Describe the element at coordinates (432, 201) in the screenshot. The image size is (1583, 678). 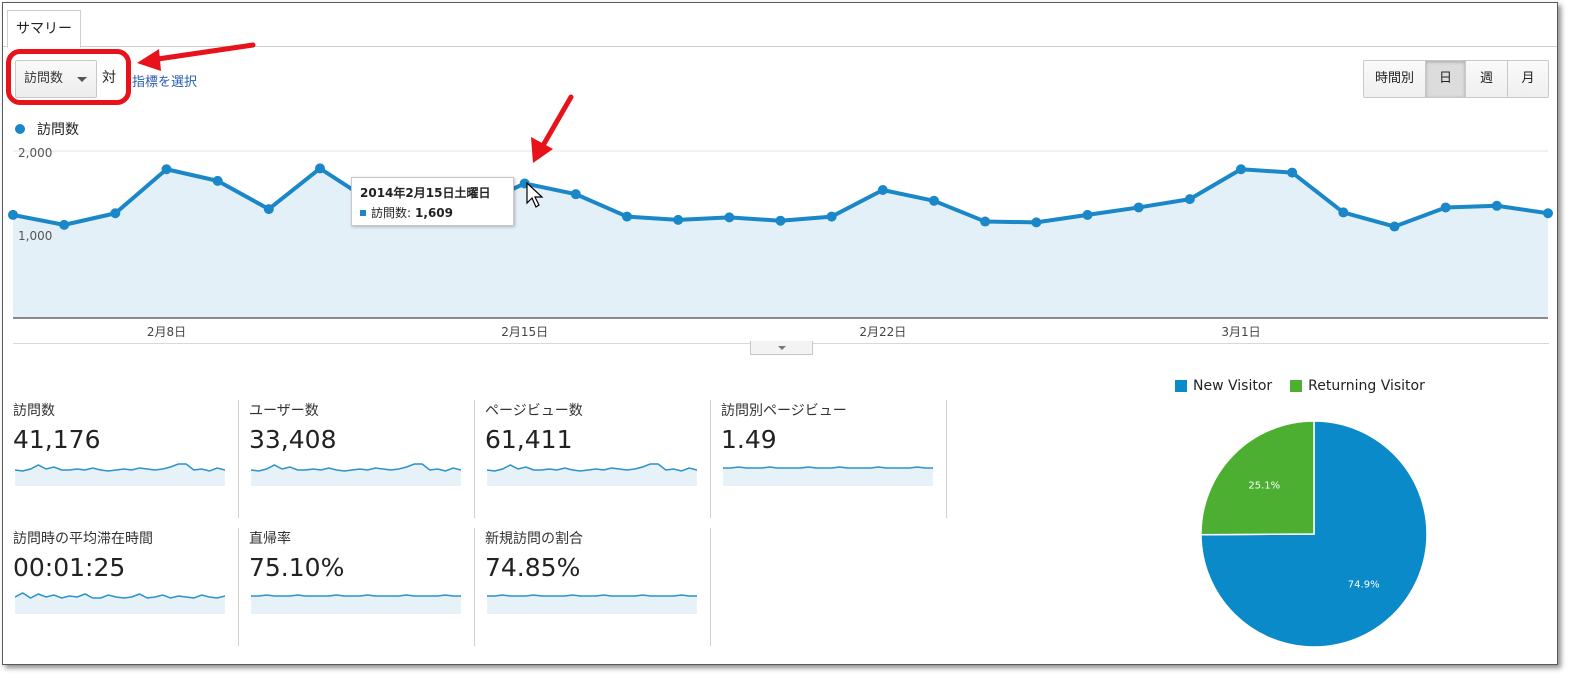
I see `chart-tooltip: 2014年2月15日土曜日 訪問数: 1,609` at that location.